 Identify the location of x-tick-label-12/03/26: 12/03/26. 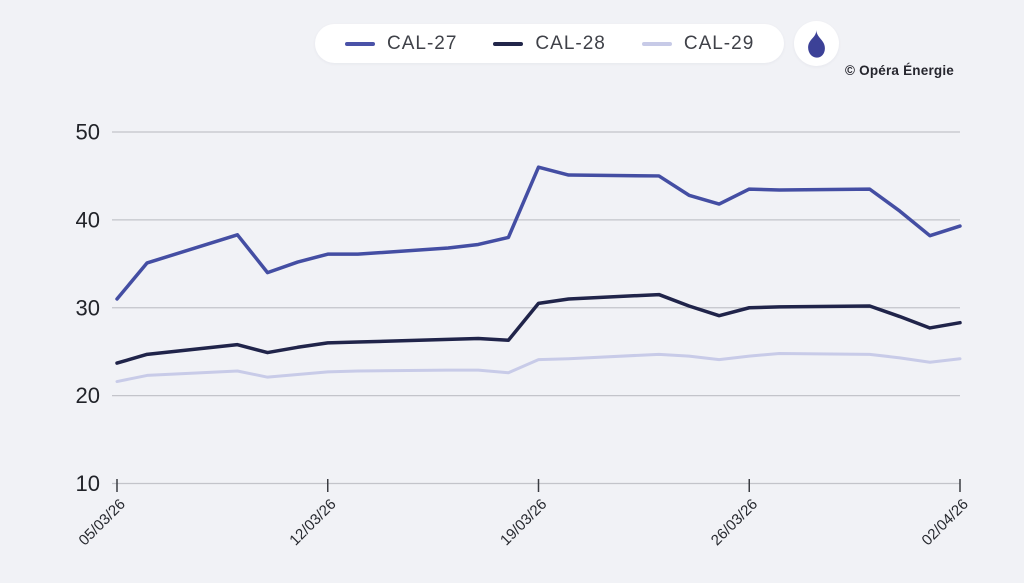
(312, 522).